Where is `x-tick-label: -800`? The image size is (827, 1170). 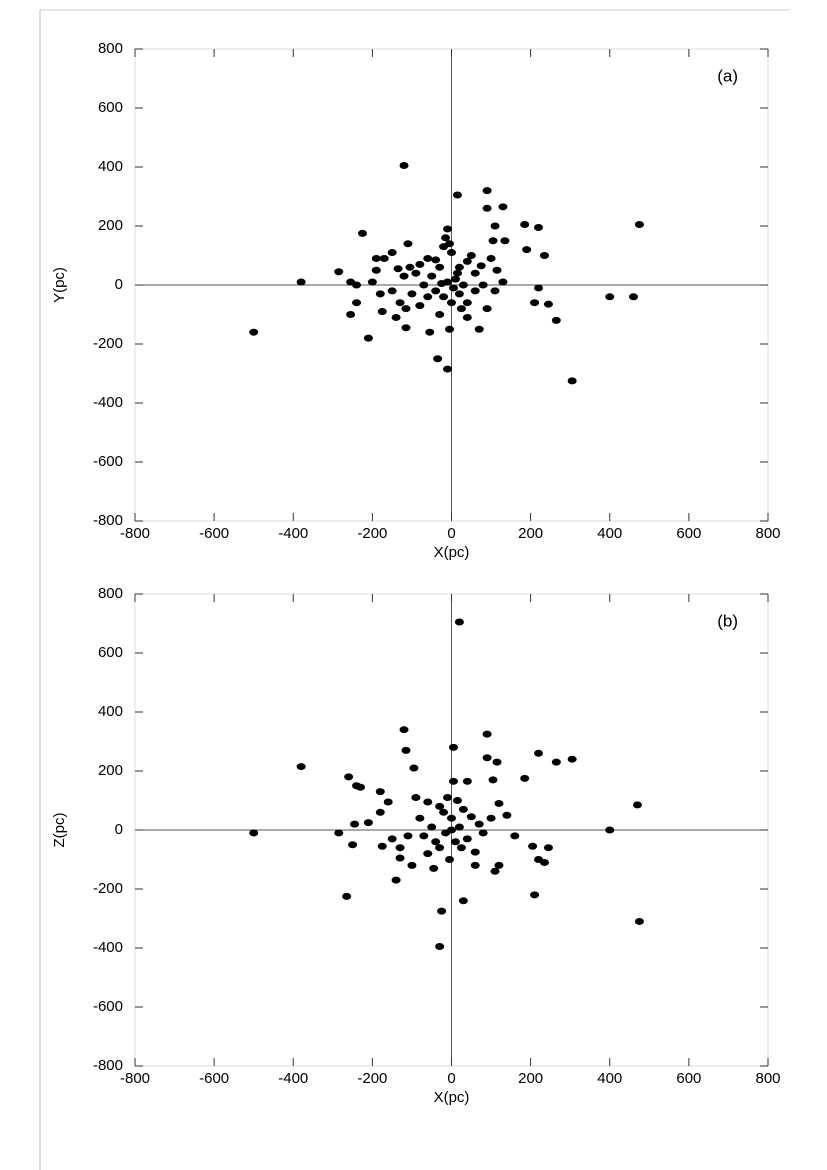
x-tick-label: -800 is located at coordinates (135, 533).